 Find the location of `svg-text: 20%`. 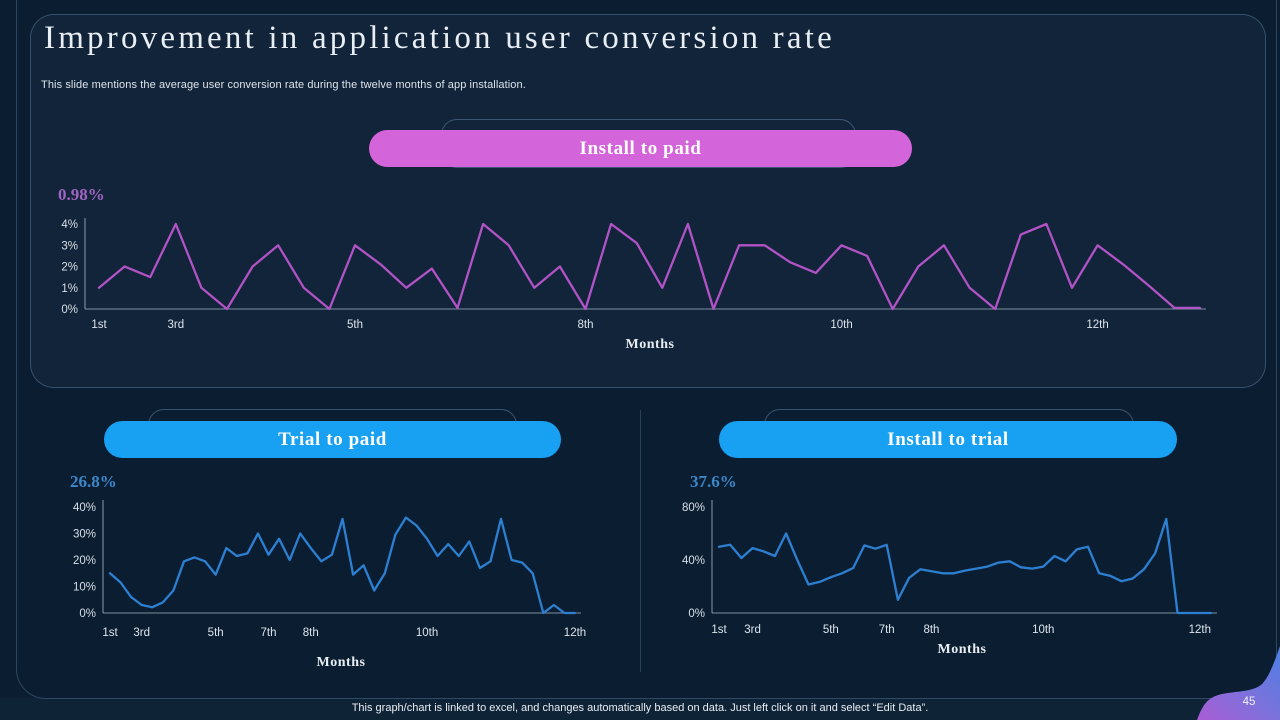

svg-text: 20% is located at coordinates (84, 561).